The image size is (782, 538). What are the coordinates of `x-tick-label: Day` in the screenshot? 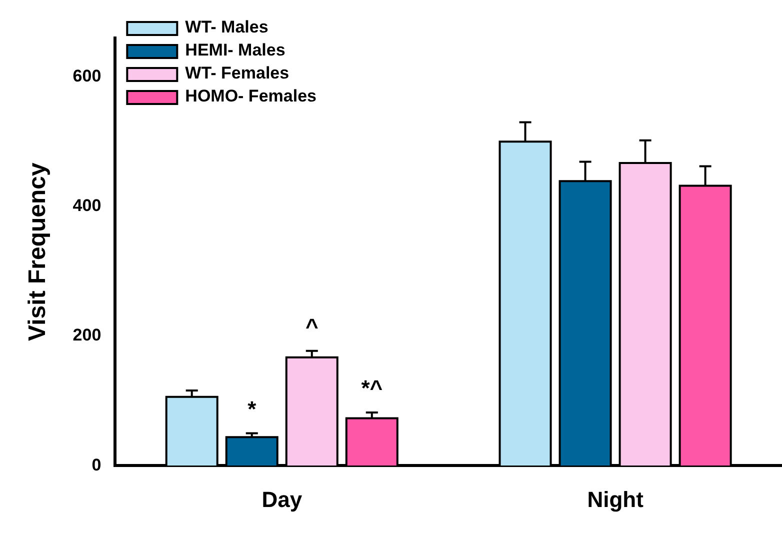 It's located at (282, 499).